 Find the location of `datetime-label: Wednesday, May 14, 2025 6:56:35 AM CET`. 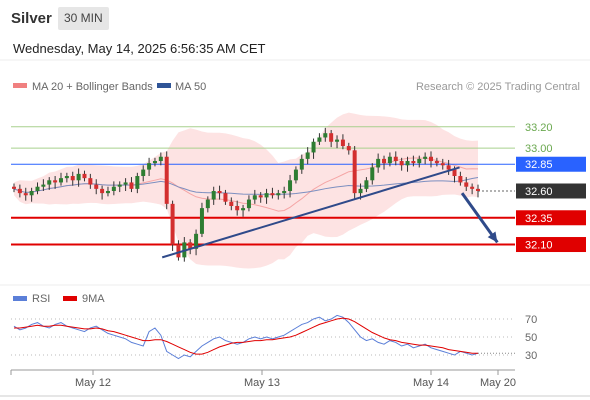

datetime-label: Wednesday, May 14, 2025 6:56:35 AM CET is located at coordinates (139, 48).